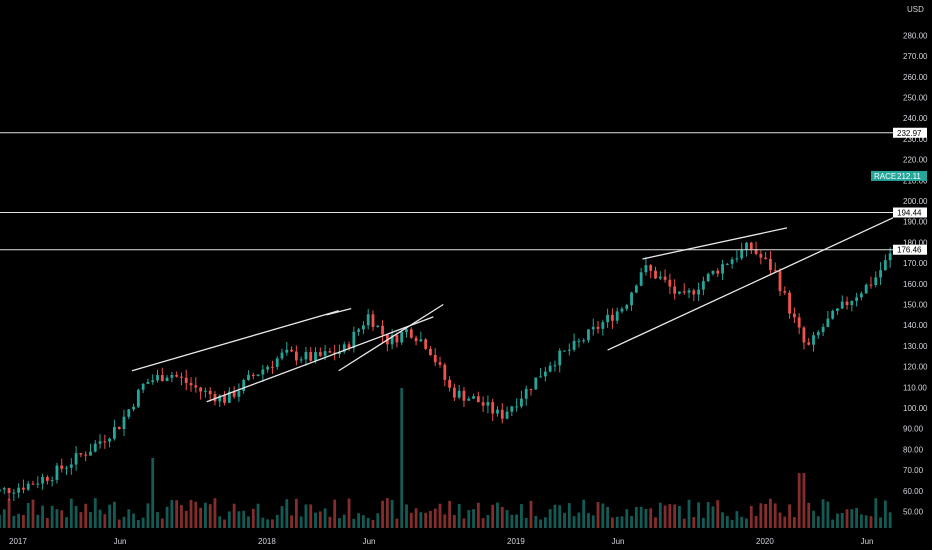  Describe the element at coordinates (267, 541) in the screenshot. I see `time-tick-label: 2018` at that location.